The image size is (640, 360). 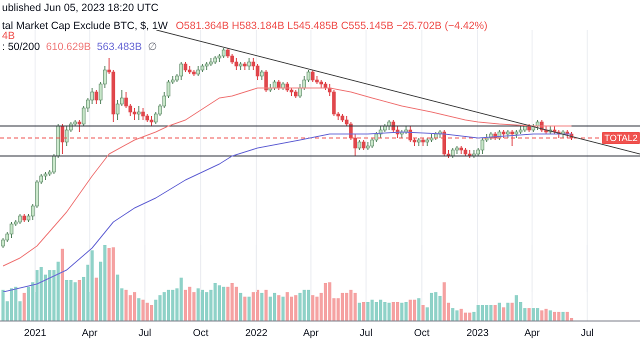 I want to click on annotation: : 50/200, so click(x=21, y=47).